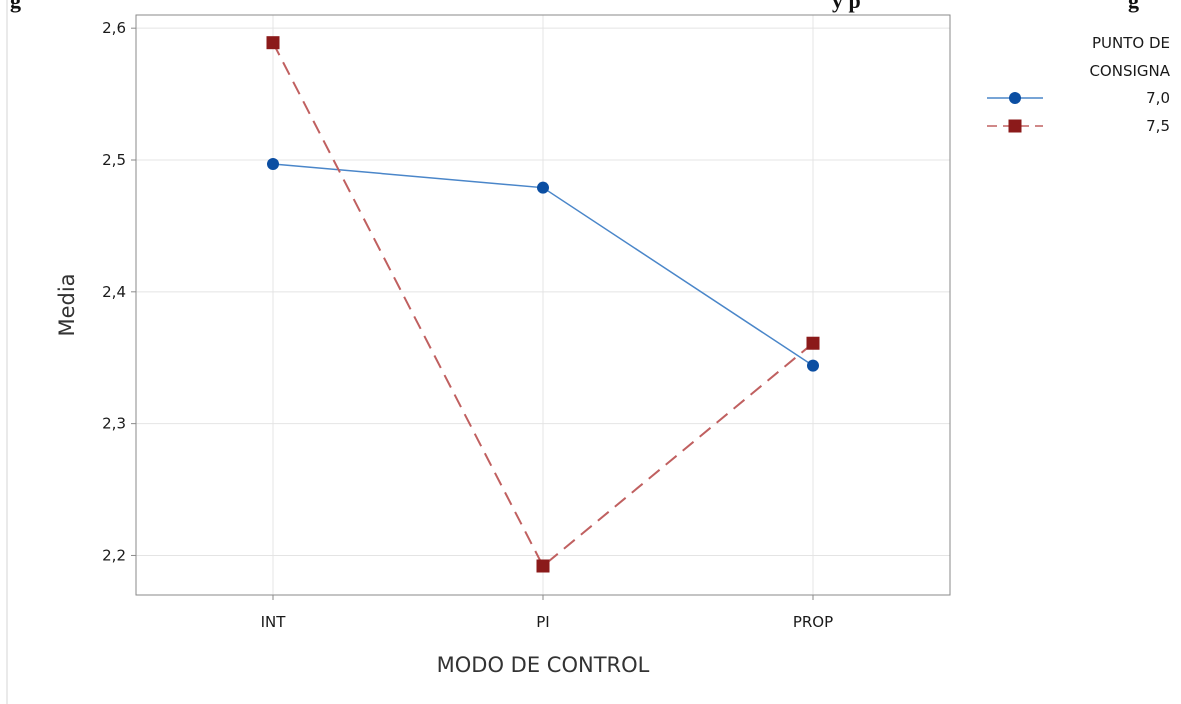 This screenshot has width=1181, height=704. What do you see at coordinates (114, 424) in the screenshot?
I see `y-tick-label: 2,3` at bounding box center [114, 424].